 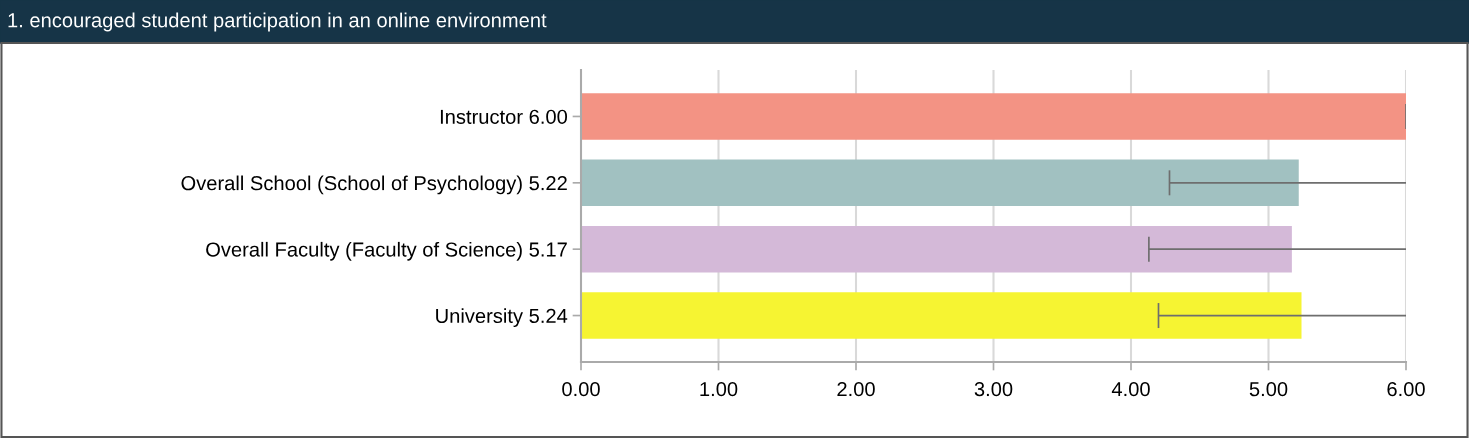 What do you see at coordinates (1130, 389) in the screenshot?
I see `x-tick-label: 4.00` at bounding box center [1130, 389].